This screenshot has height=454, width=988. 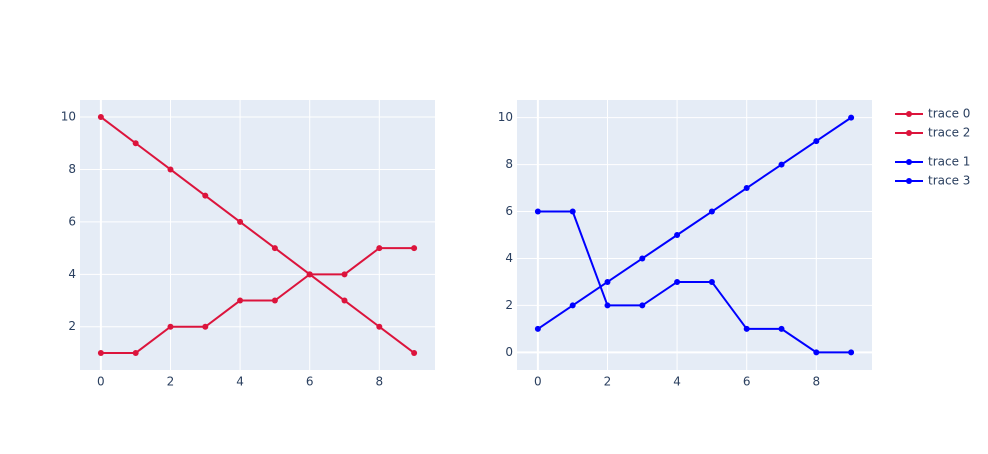 What do you see at coordinates (509, 352) in the screenshot?
I see `y-tick-label: 0` at bounding box center [509, 352].